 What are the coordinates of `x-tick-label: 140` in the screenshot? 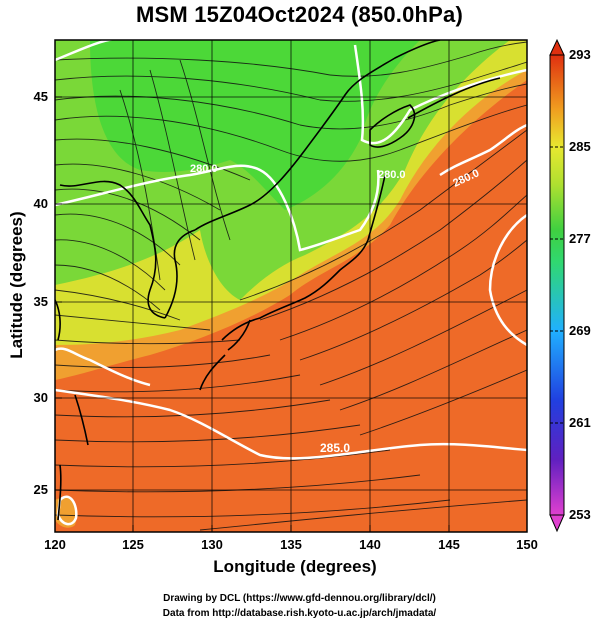 It's located at (370, 544).